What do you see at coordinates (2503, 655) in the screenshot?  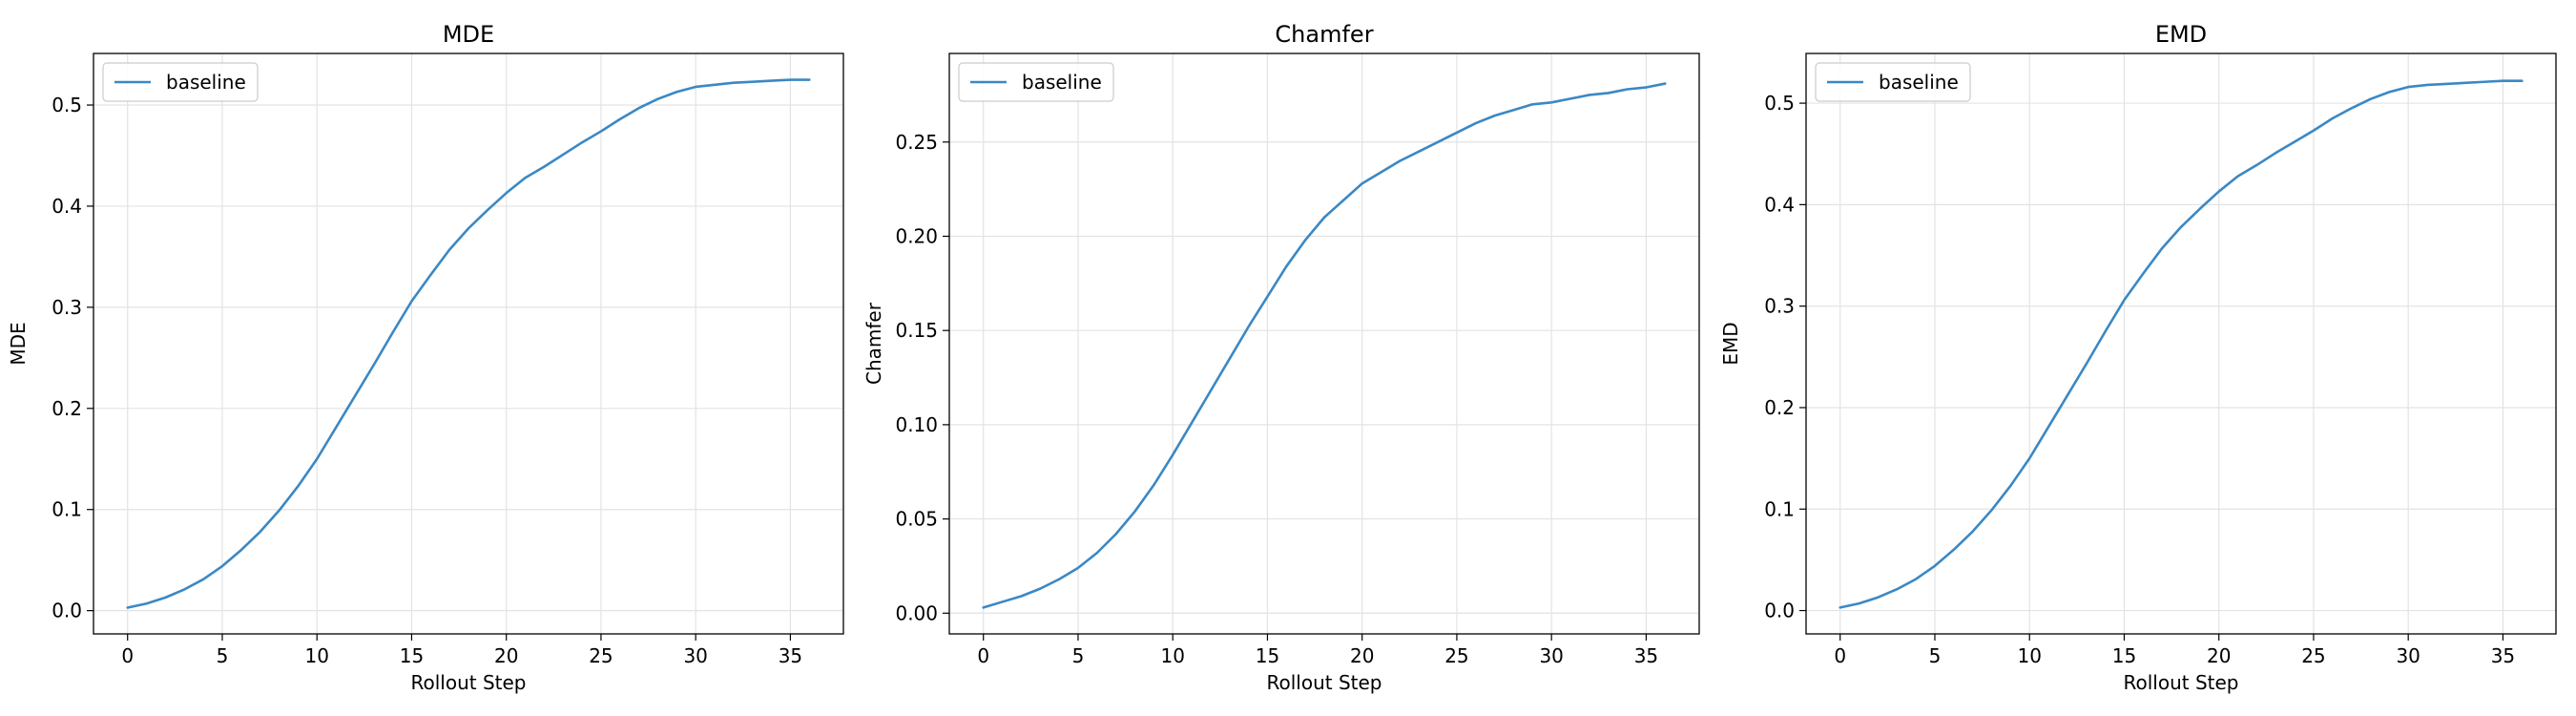 I see `chart-3-xtick-label-7: 35` at bounding box center [2503, 655].